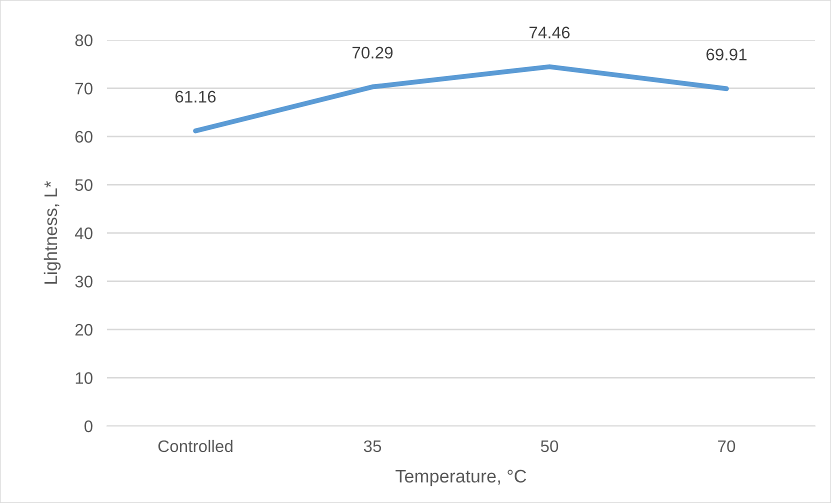 This screenshot has width=831, height=503. I want to click on data-label: 74.46, so click(550, 32).